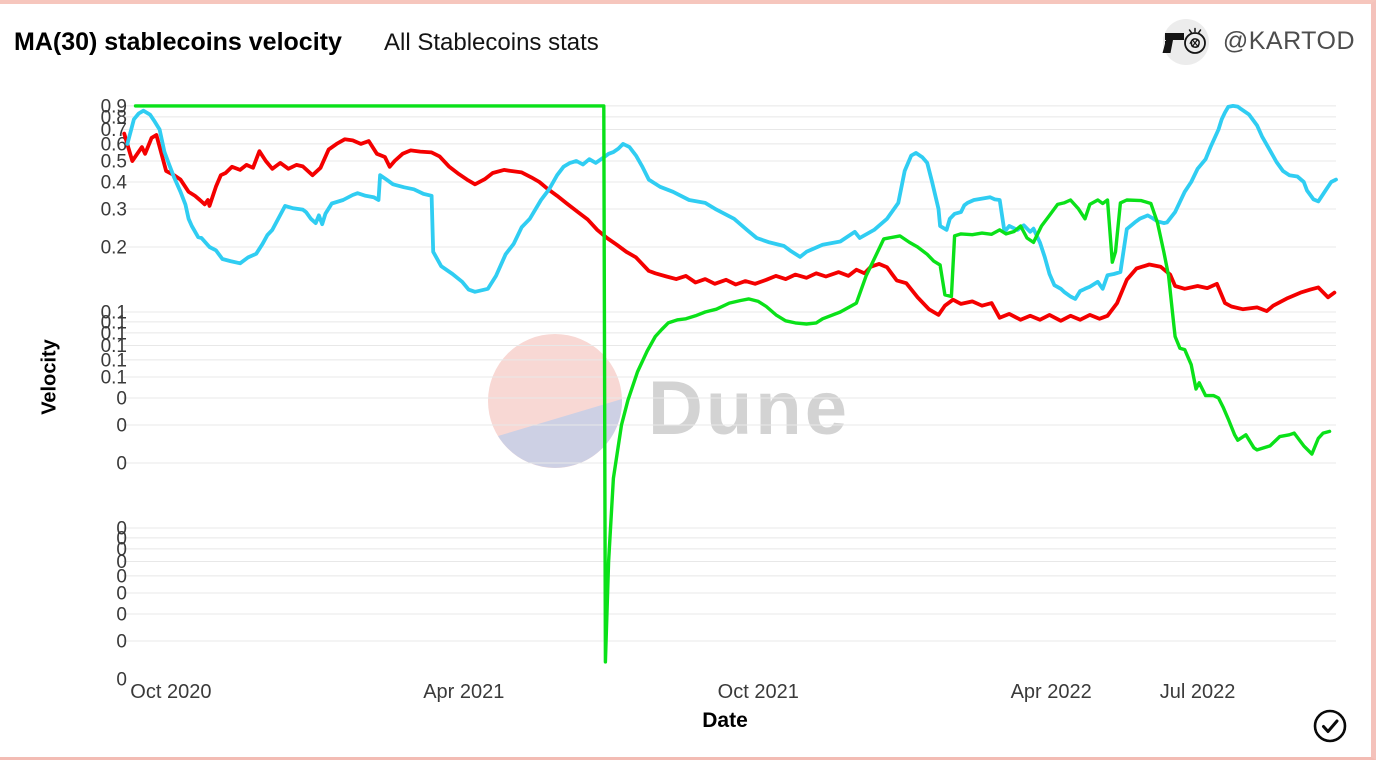 The image size is (1376, 764). I want to click on y-tick-label: 0.5, so click(114, 162).